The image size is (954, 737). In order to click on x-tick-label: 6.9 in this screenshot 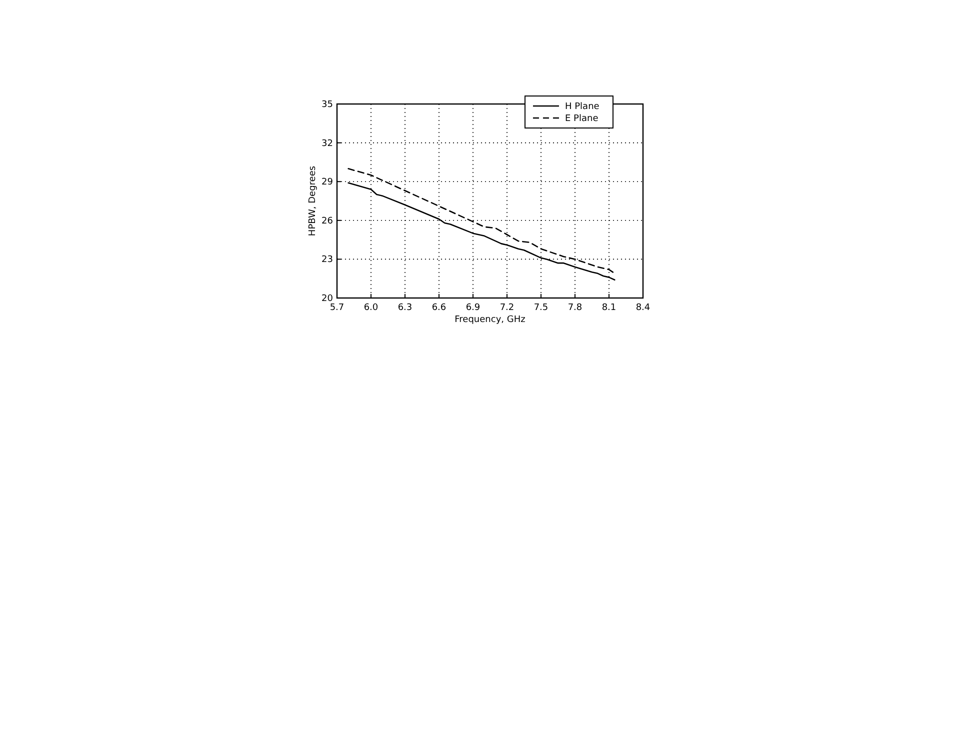, I will do `click(473, 308)`.